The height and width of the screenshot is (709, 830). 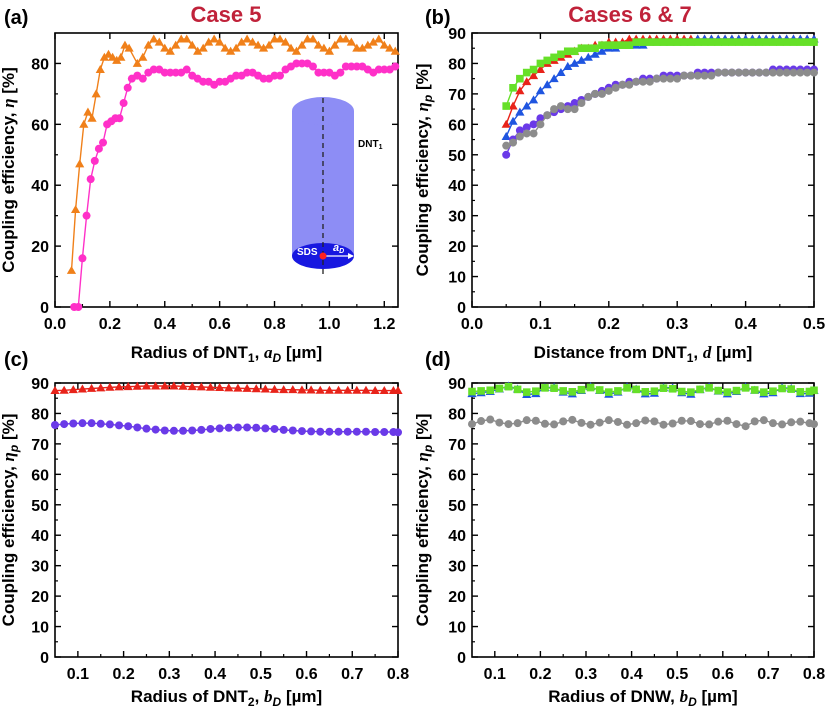 What do you see at coordinates (495, 674) in the screenshot?
I see `x-tick-label: 0.1` at bounding box center [495, 674].